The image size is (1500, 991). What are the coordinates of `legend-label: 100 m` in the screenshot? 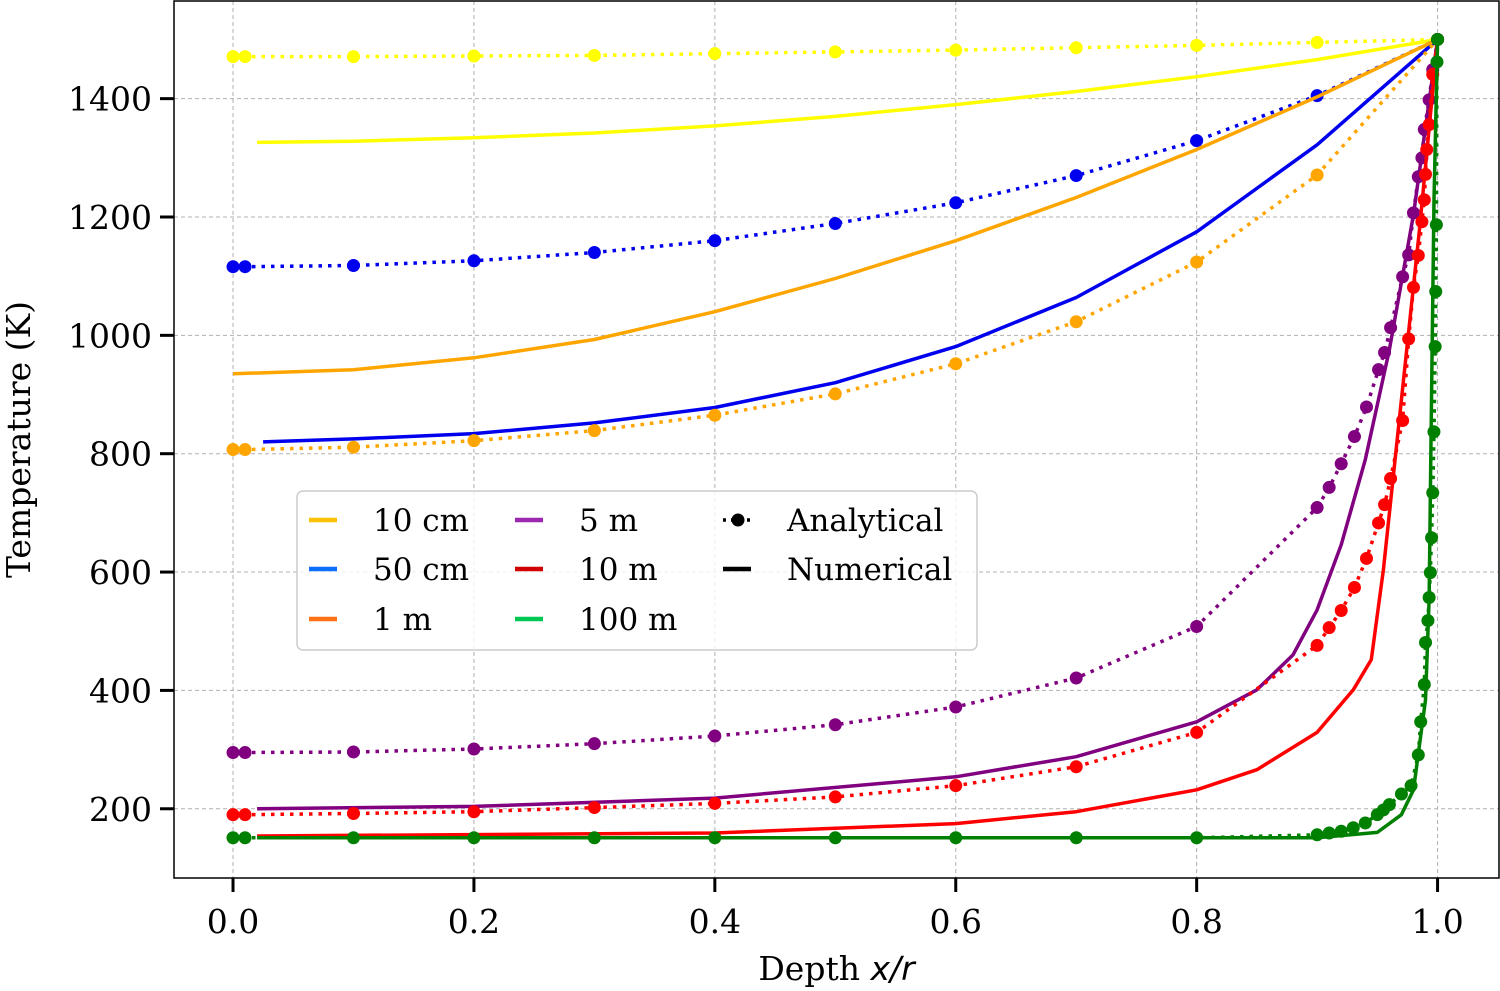 It's located at (628, 620).